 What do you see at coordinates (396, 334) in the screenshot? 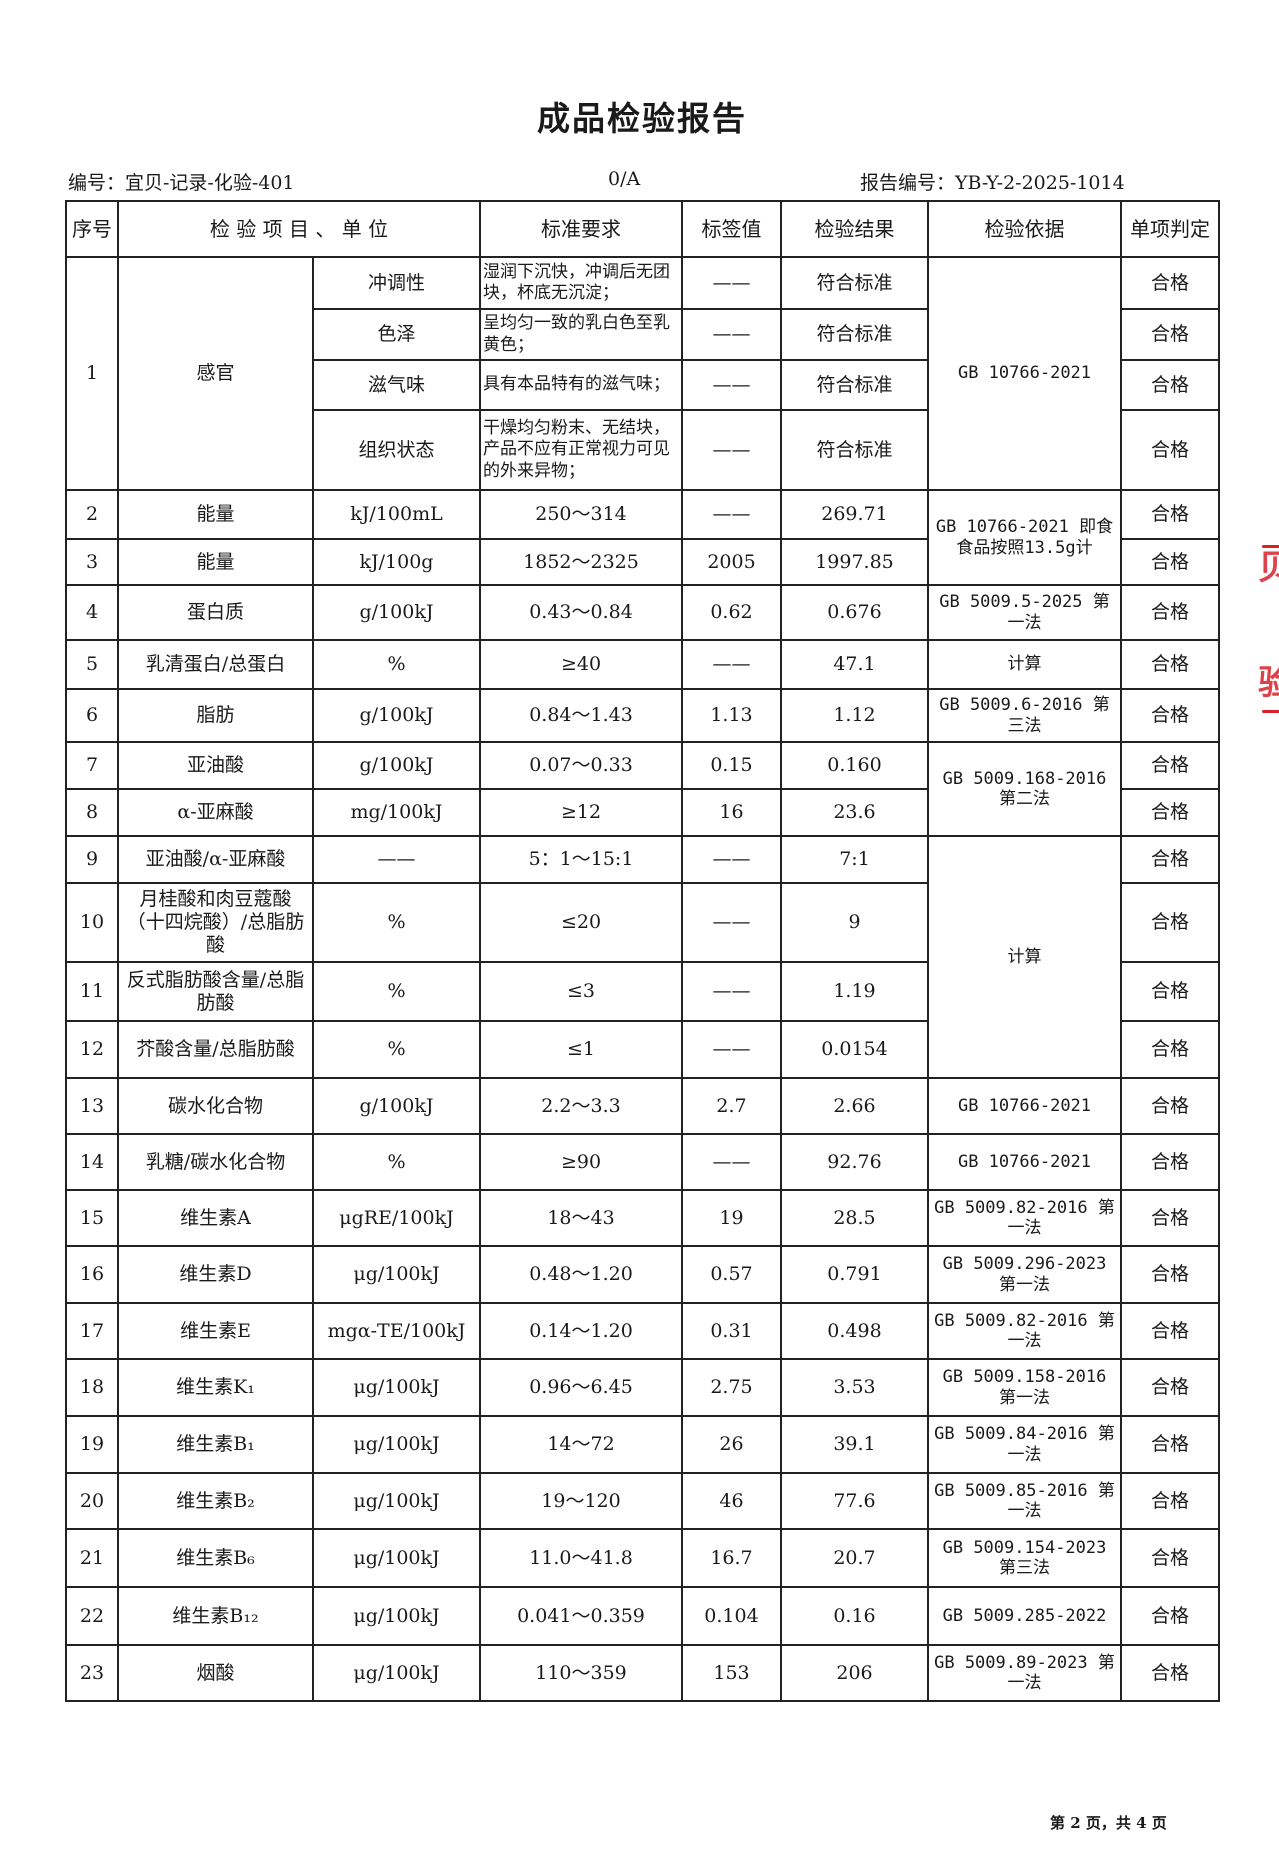
I see `subitem-cell: 色泽` at bounding box center [396, 334].